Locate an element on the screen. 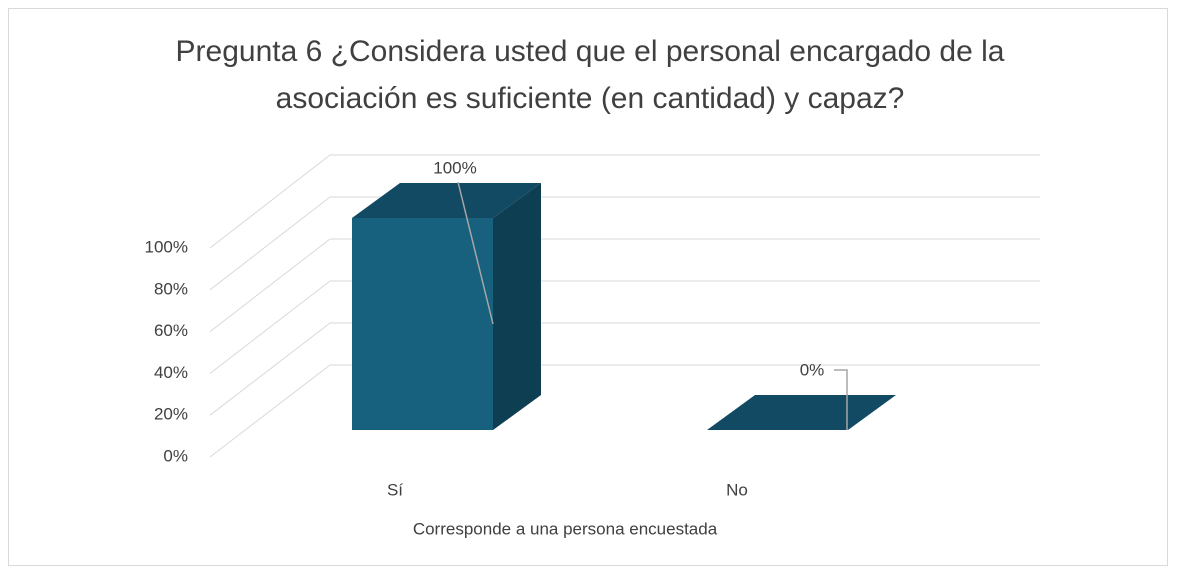 This screenshot has height=577, width=1178. y-tick-label: 40% is located at coordinates (171, 372).